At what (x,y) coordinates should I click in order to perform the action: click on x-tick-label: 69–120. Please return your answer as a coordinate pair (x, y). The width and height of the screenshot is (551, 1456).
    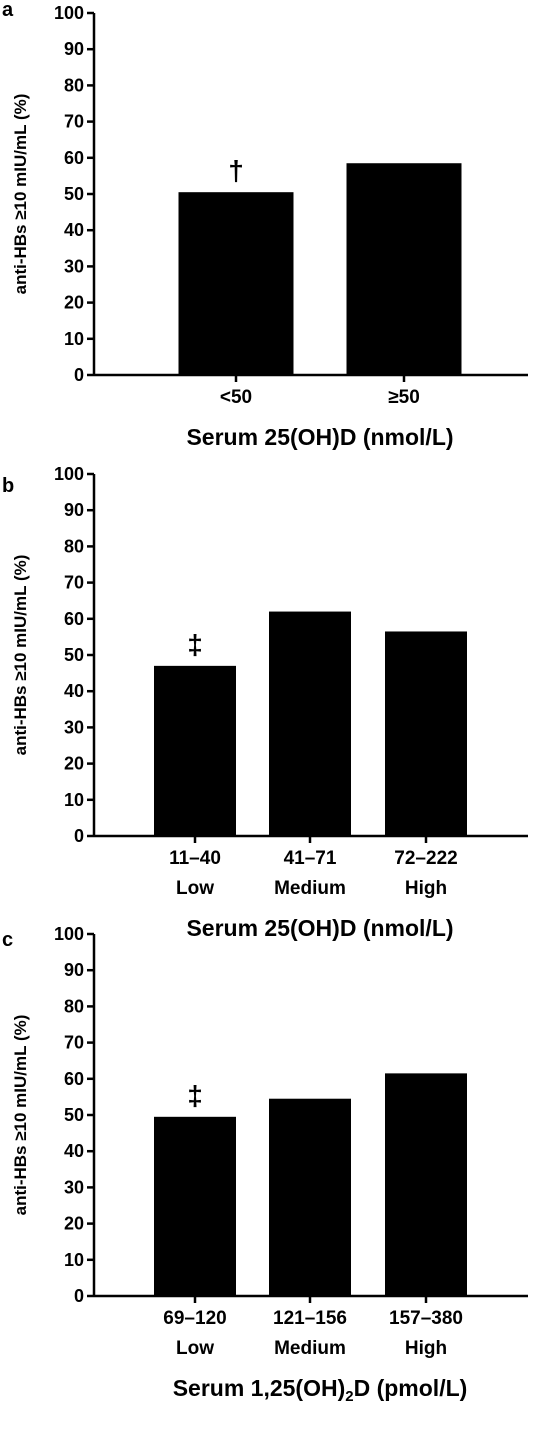
    Looking at the image, I should click on (194, 1318).